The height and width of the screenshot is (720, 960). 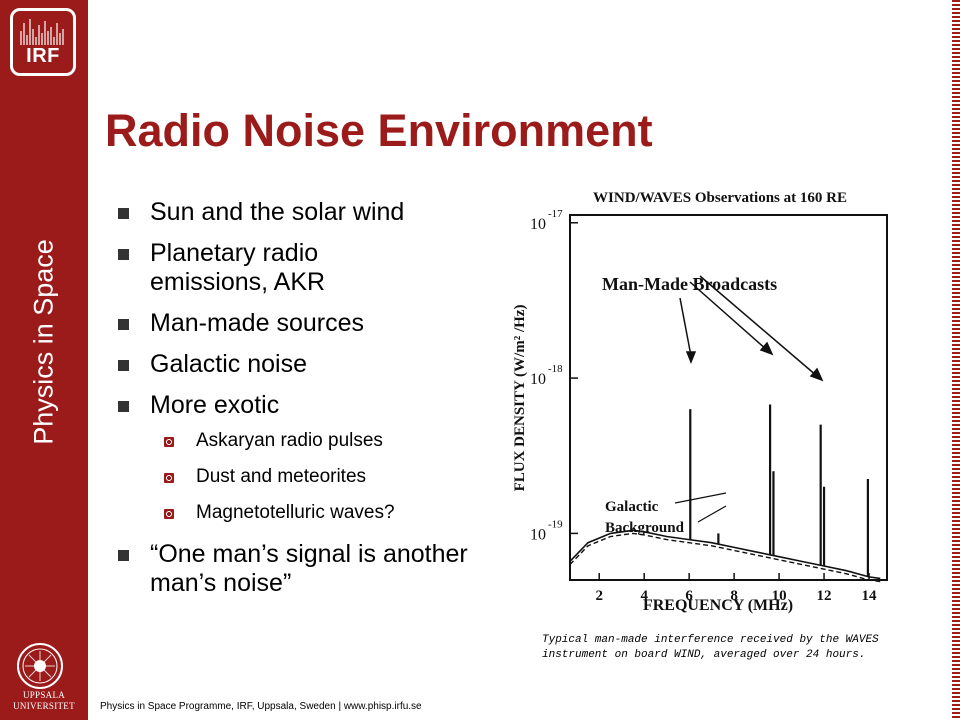 I want to click on university-seal-icon, so click(x=40, y=666).